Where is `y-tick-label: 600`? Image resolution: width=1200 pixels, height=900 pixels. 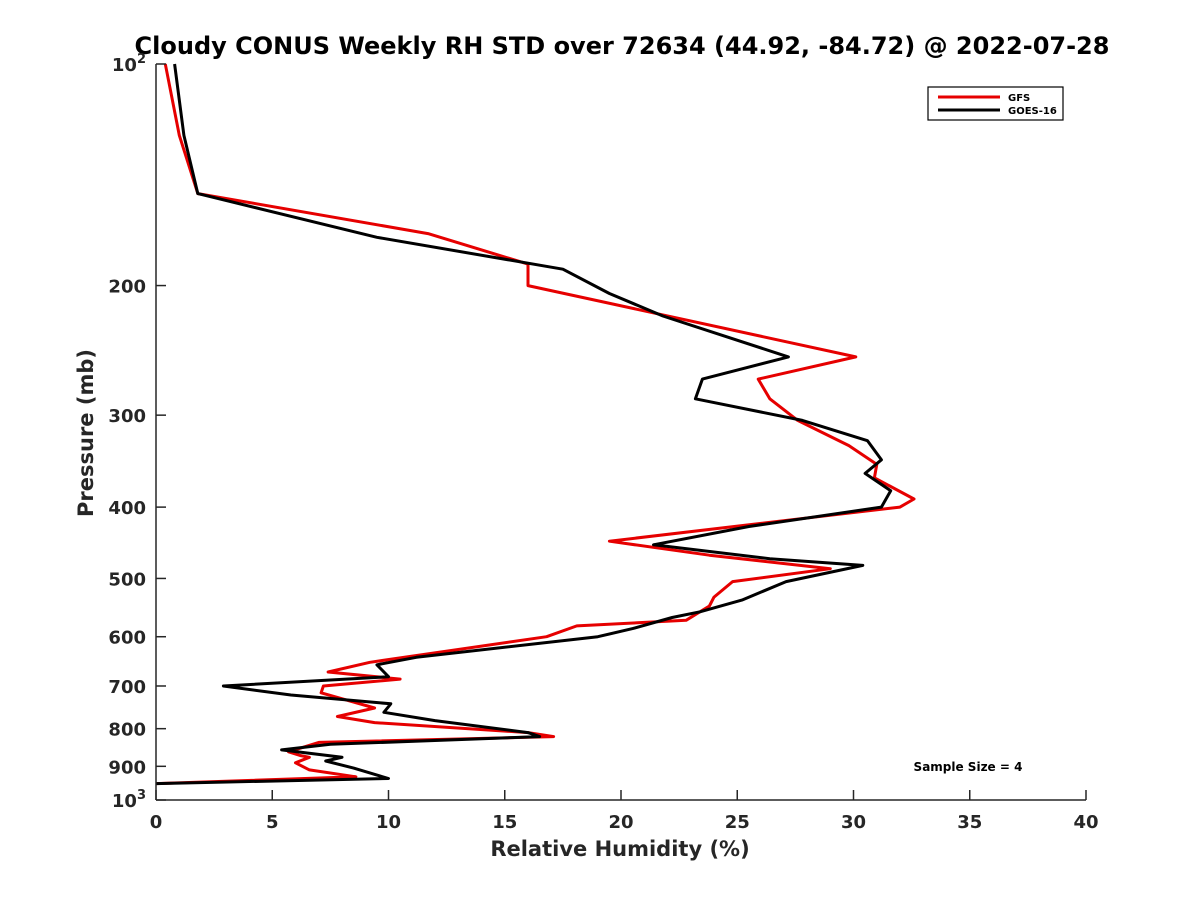
y-tick-label: 600 is located at coordinates (127, 638).